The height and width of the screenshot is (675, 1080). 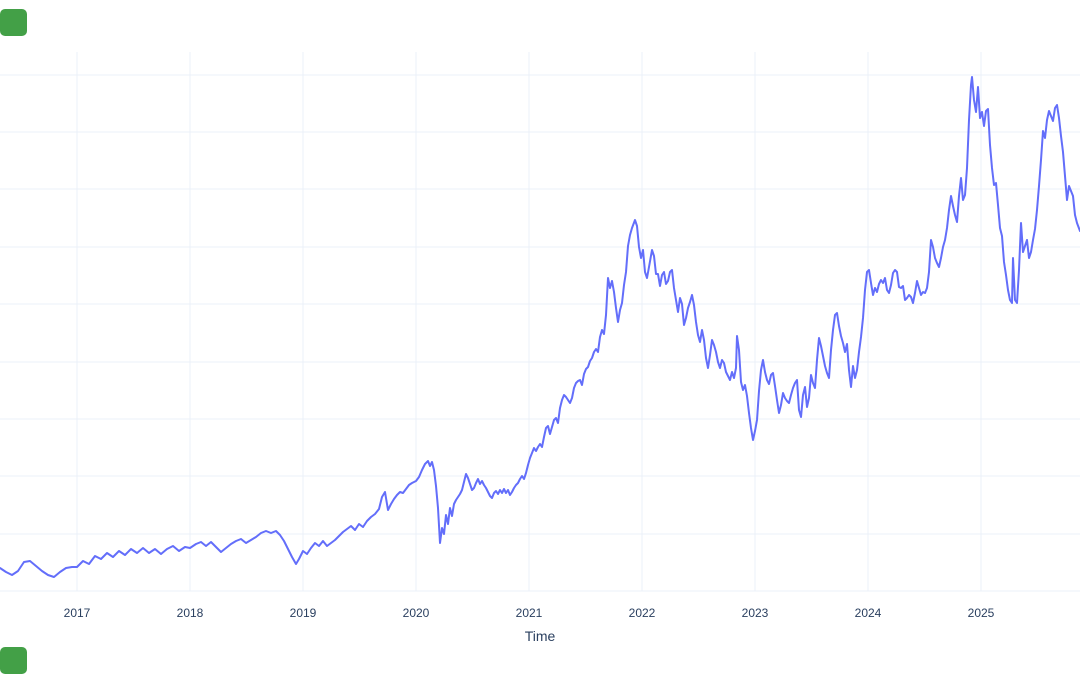 What do you see at coordinates (981, 613) in the screenshot?
I see `x-tick-label-2025: 2025` at bounding box center [981, 613].